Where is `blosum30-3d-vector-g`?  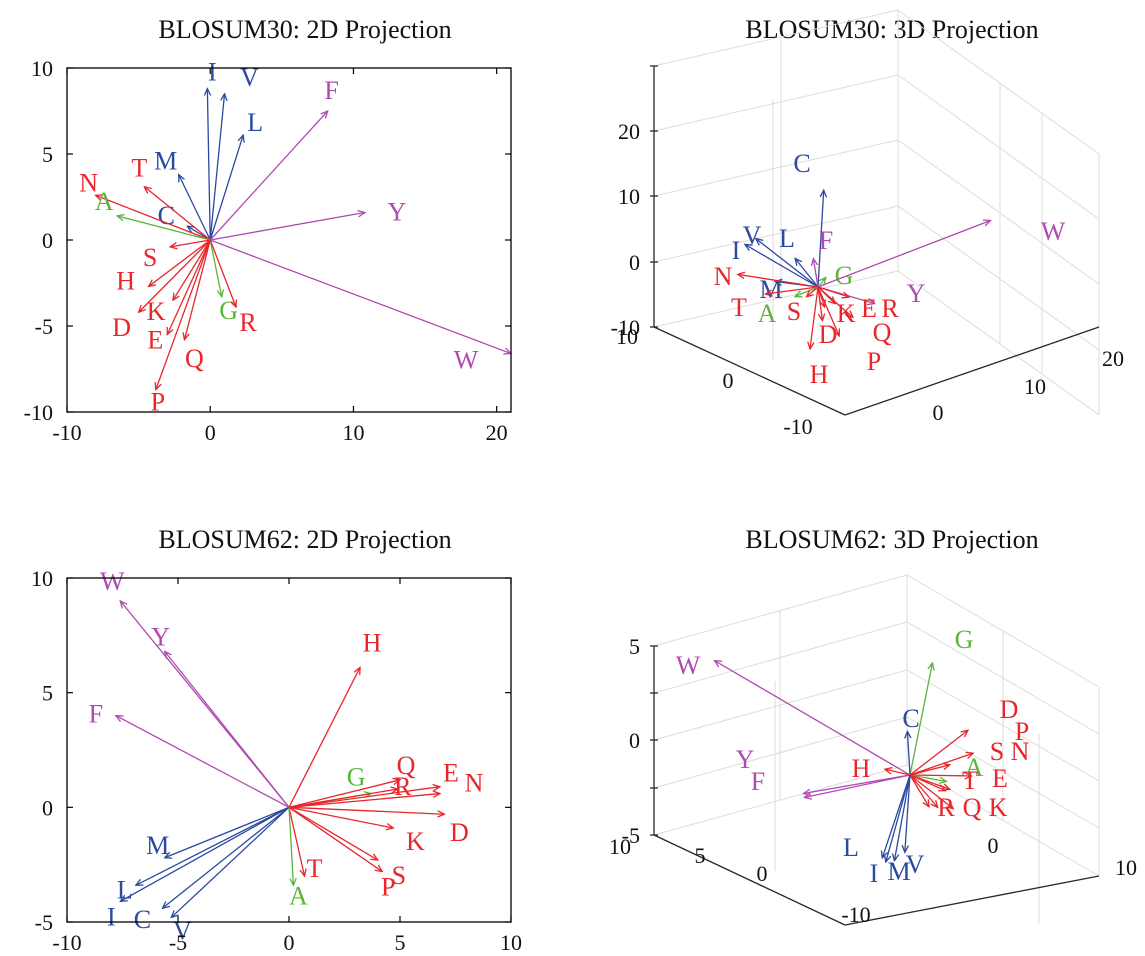 blosum30-3d-vector-g is located at coordinates (821, 282).